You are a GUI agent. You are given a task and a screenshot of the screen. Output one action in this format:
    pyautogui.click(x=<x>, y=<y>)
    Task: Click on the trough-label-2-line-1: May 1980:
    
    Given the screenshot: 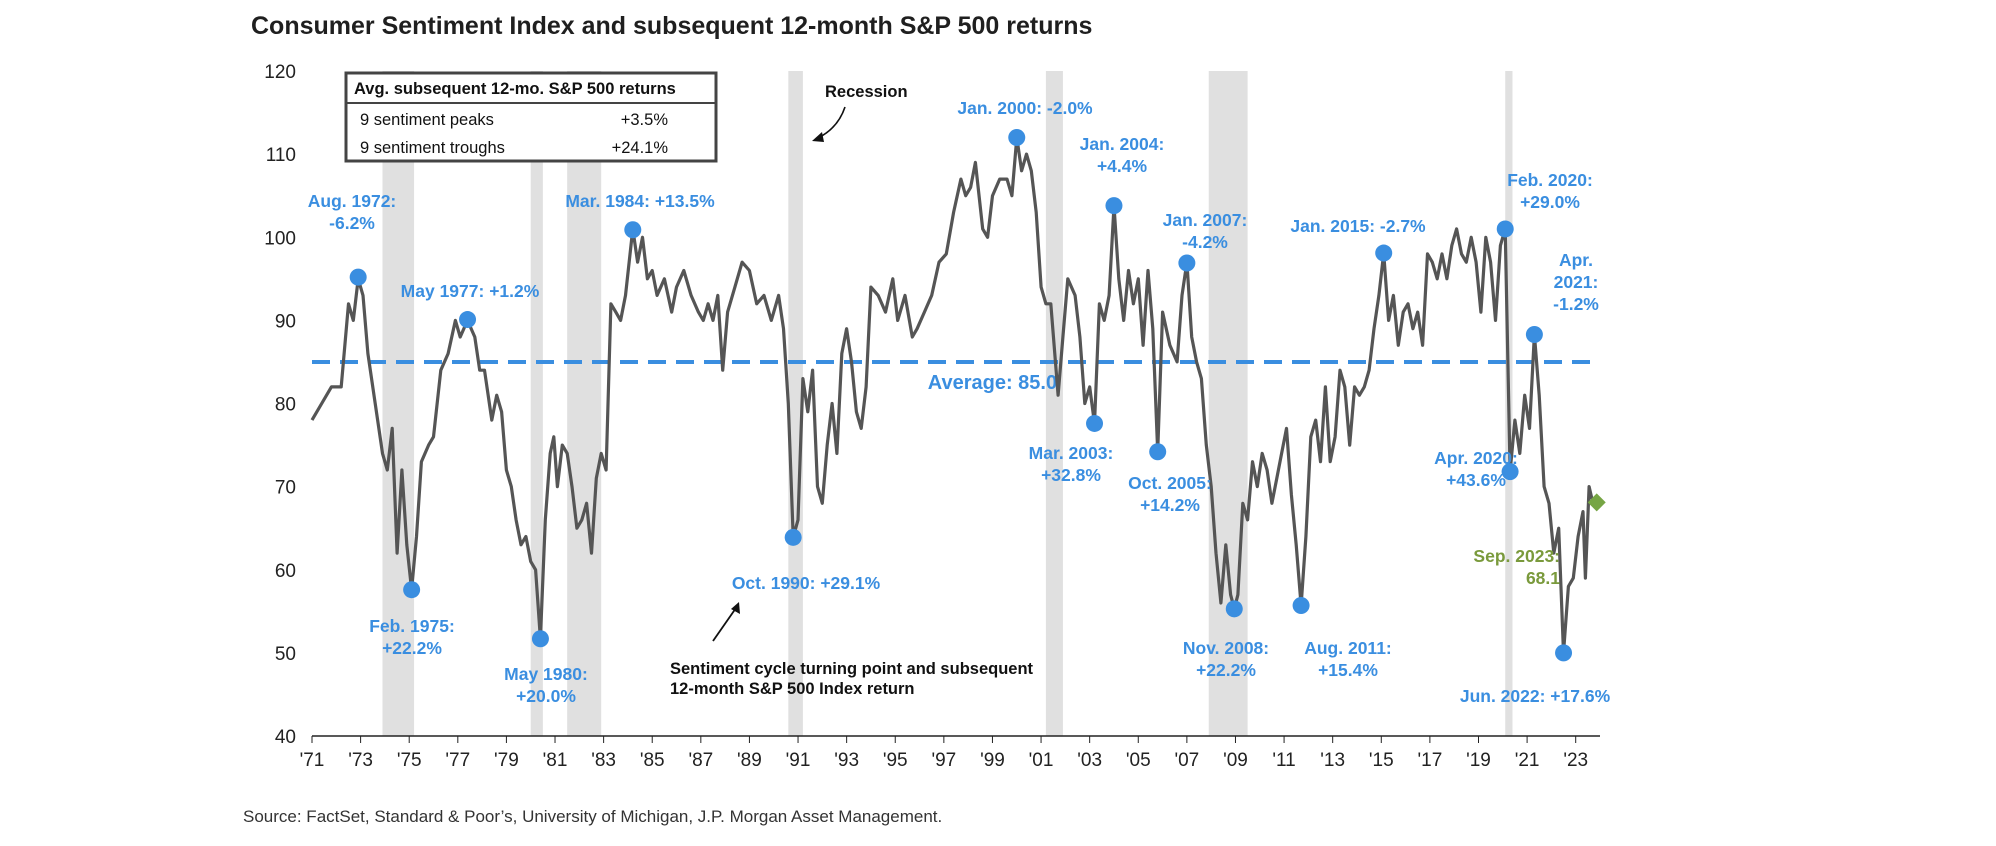 What is the action you would take?
    pyautogui.click(x=546, y=674)
    